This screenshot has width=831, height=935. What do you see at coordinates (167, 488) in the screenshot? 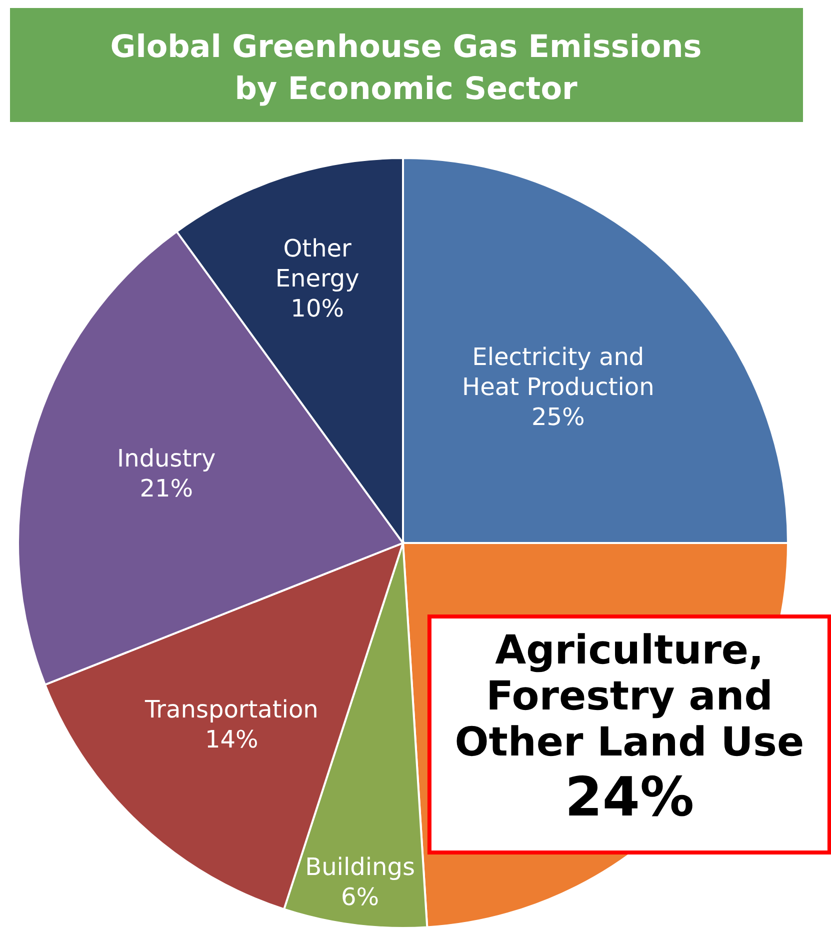
I see `data-label: 21%` at bounding box center [167, 488].